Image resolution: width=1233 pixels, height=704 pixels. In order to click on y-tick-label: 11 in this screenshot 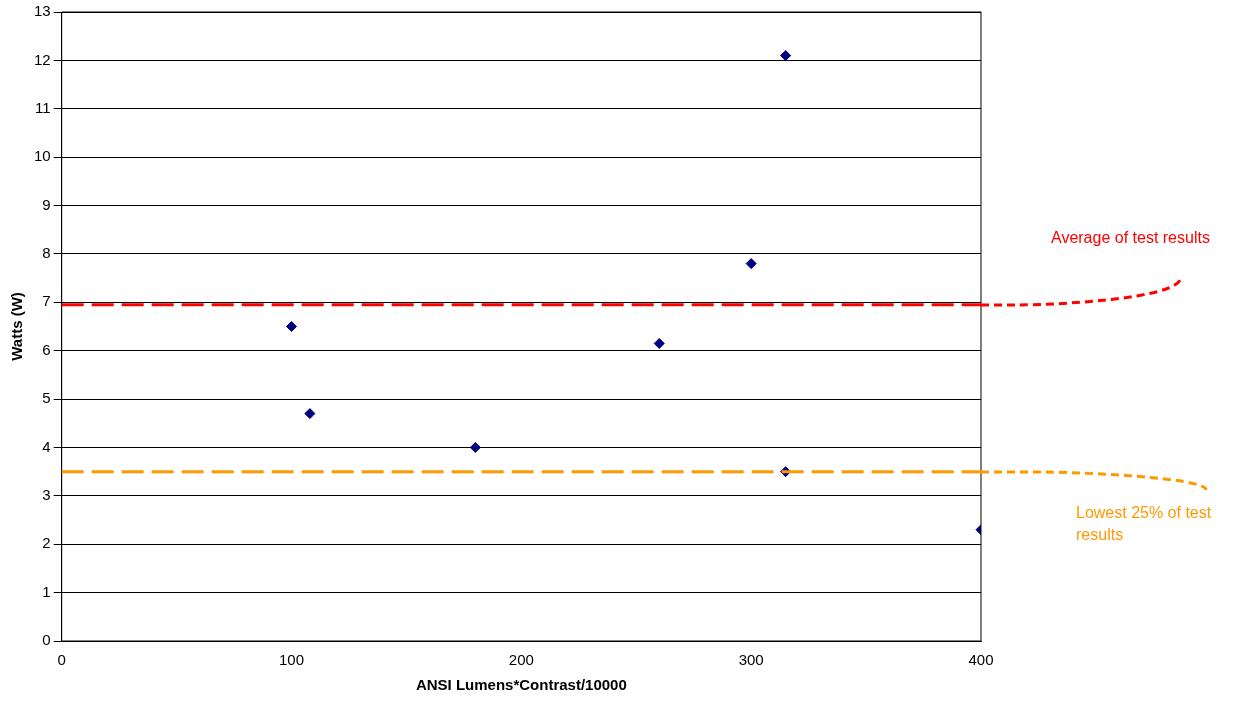, I will do `click(43, 107)`.